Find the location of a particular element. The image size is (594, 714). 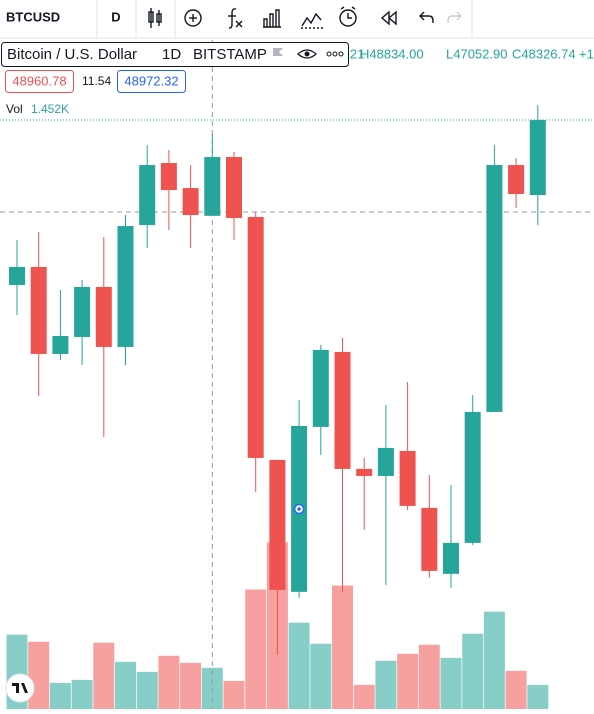

replay-icon is located at coordinates (388, 18).